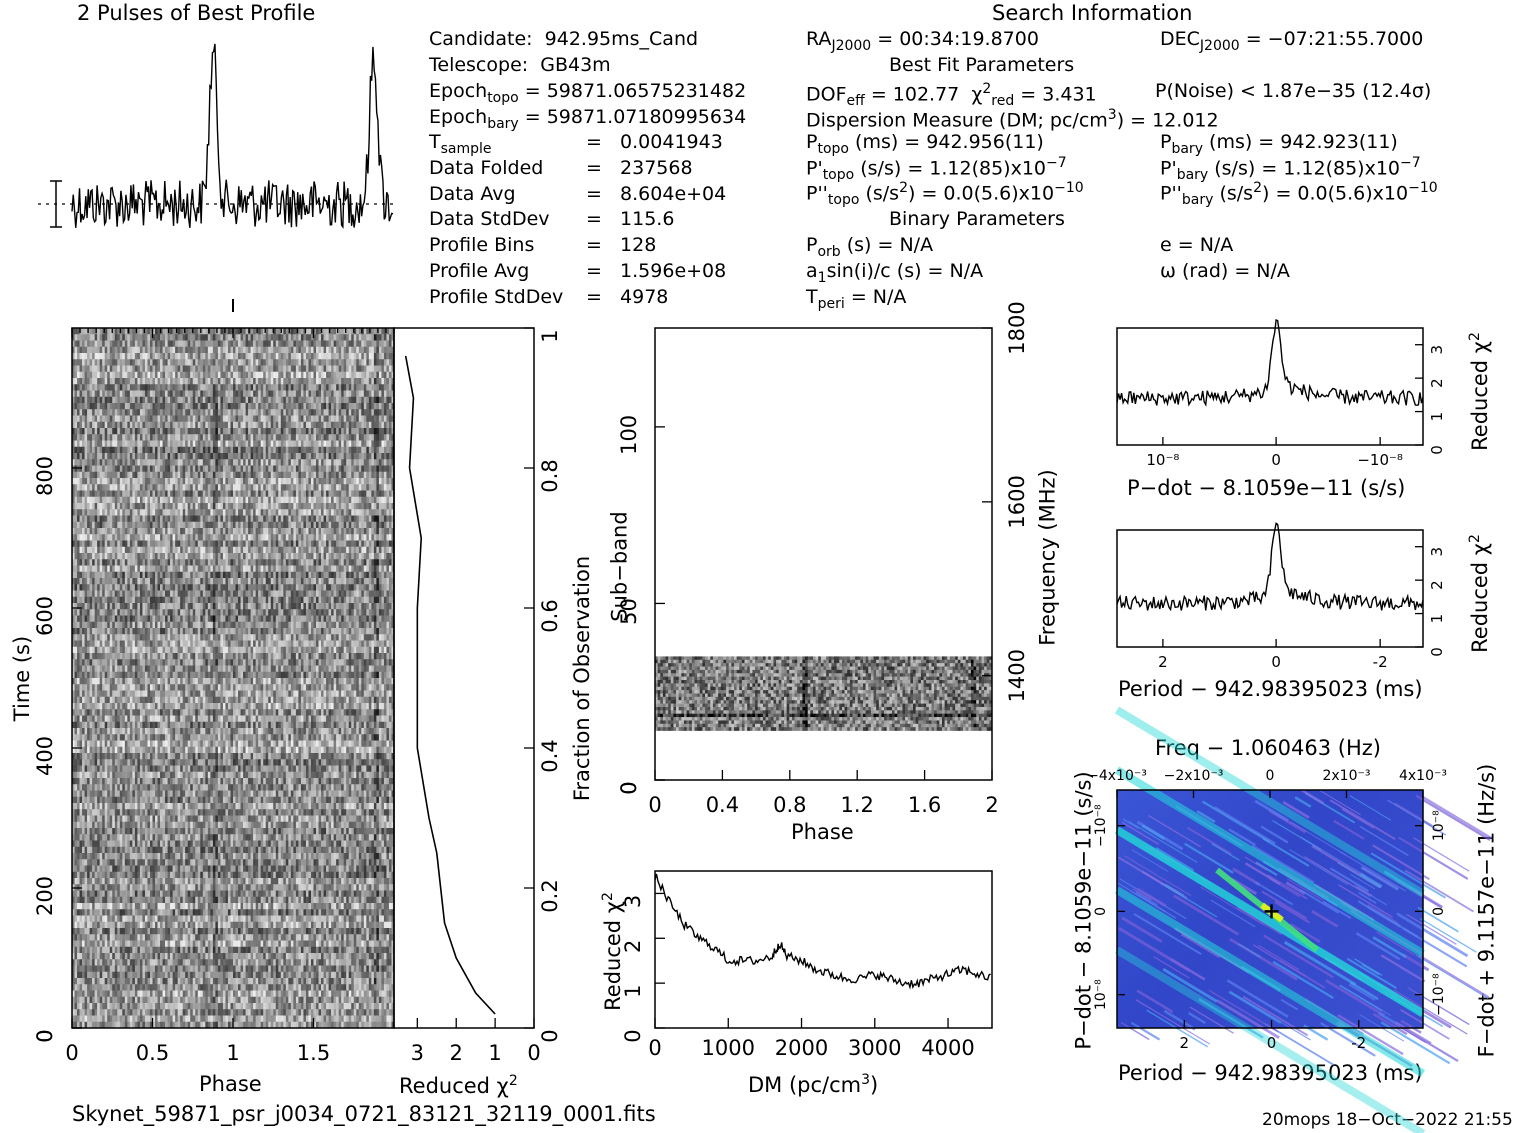 This screenshot has width=1517, height=1133. What do you see at coordinates (45, 1035) in the screenshot?
I see `time-ytick-label: 0` at bounding box center [45, 1035].